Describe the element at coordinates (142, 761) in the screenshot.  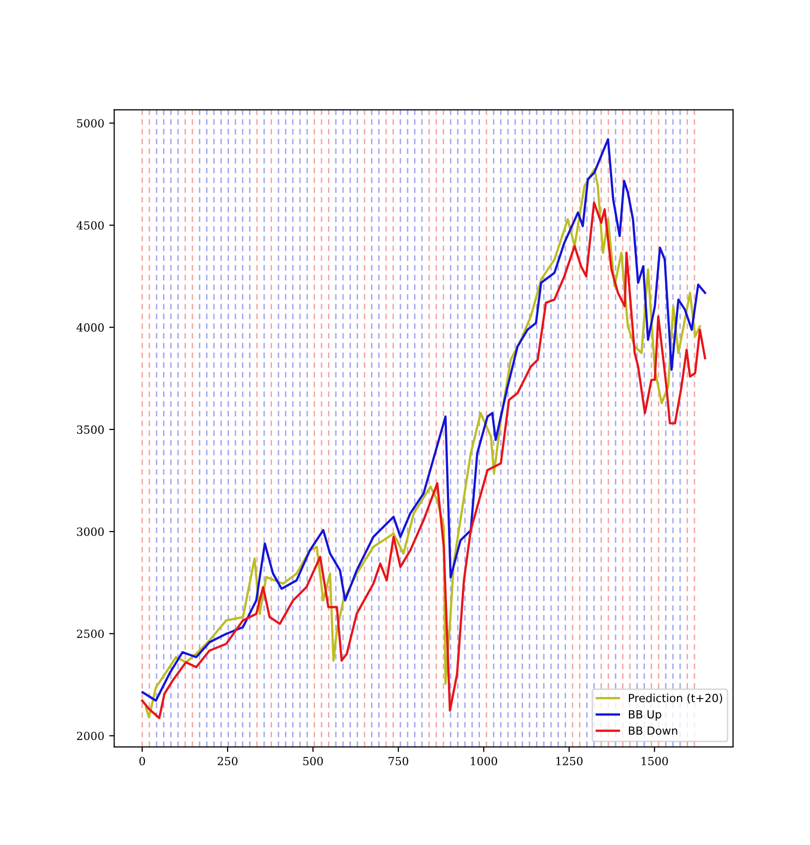
I see `x-tick-label: 0` at that location.